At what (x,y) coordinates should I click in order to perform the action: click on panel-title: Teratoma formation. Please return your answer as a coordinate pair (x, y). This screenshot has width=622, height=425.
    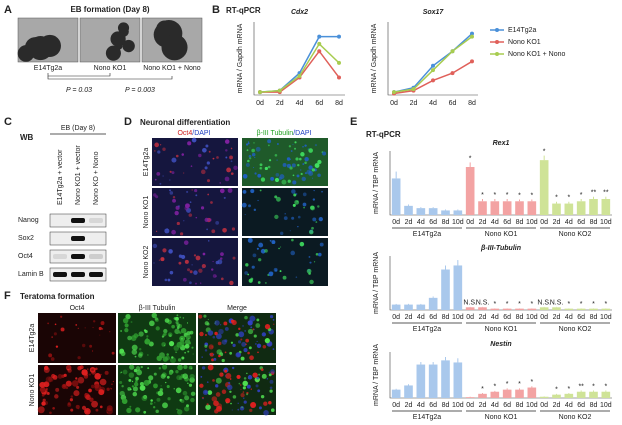
    Looking at the image, I should click on (57, 296).